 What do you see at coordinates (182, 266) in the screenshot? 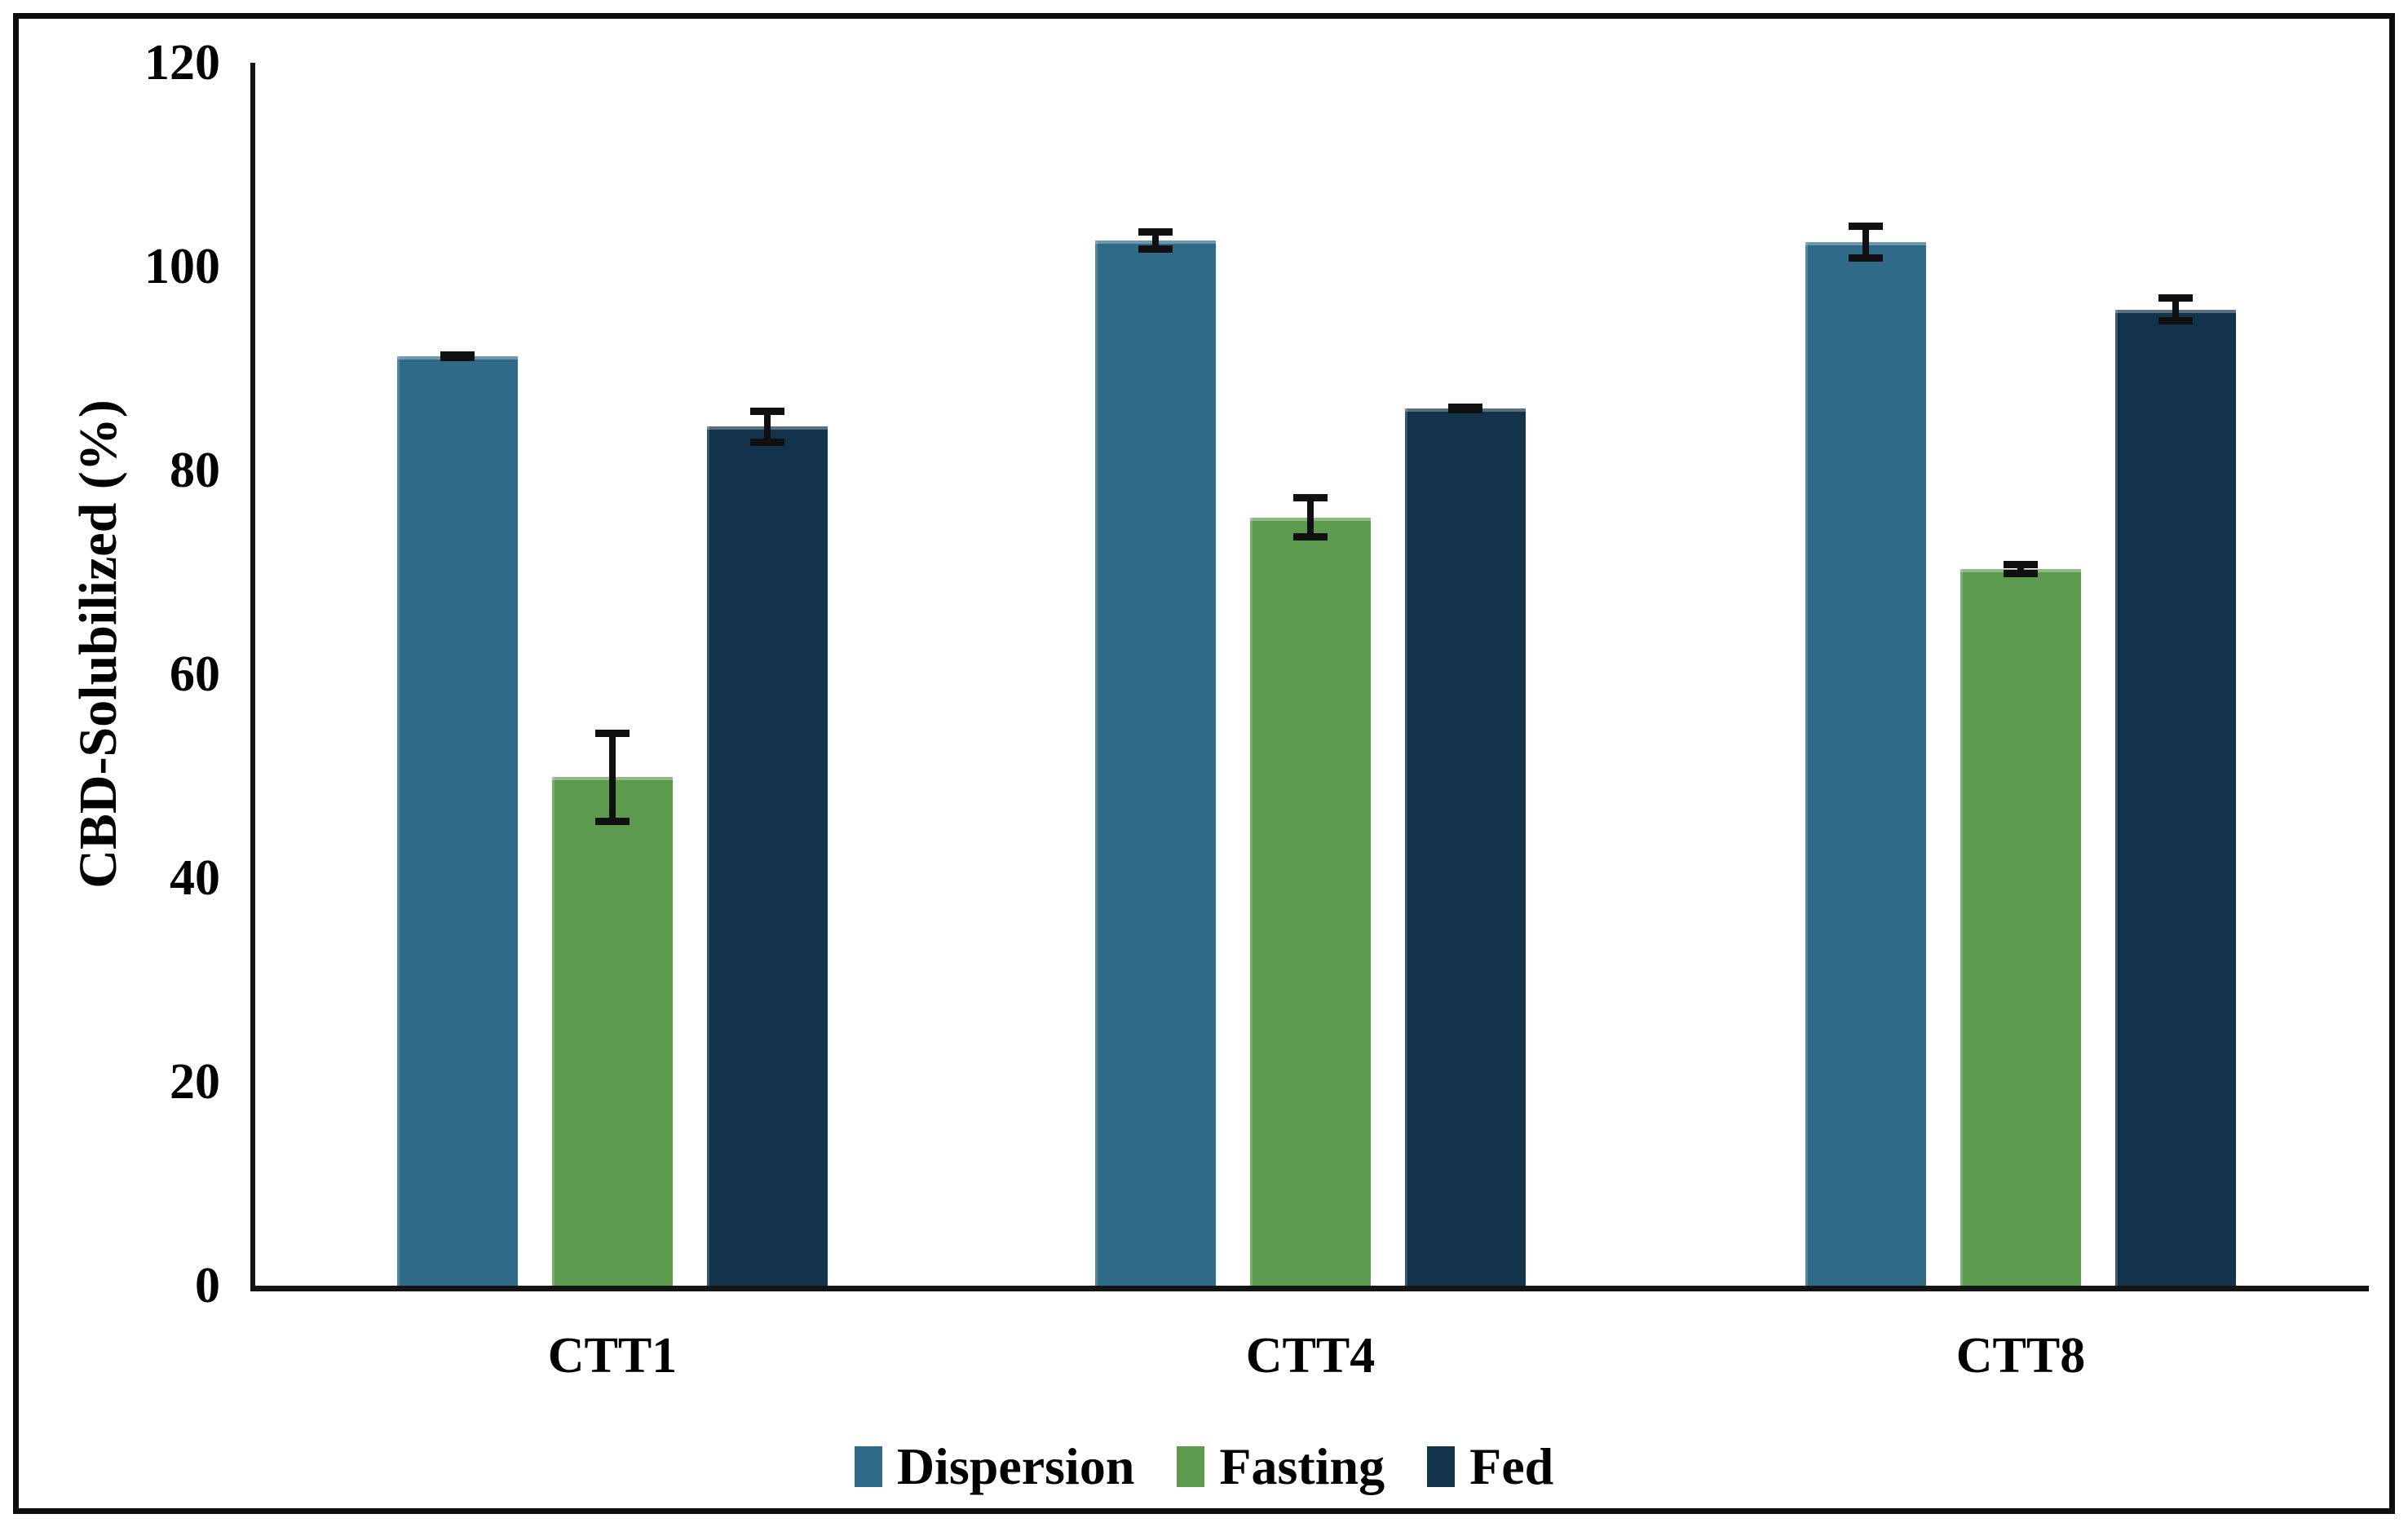
I see `y-axis-tick-label-100: 100` at bounding box center [182, 266].